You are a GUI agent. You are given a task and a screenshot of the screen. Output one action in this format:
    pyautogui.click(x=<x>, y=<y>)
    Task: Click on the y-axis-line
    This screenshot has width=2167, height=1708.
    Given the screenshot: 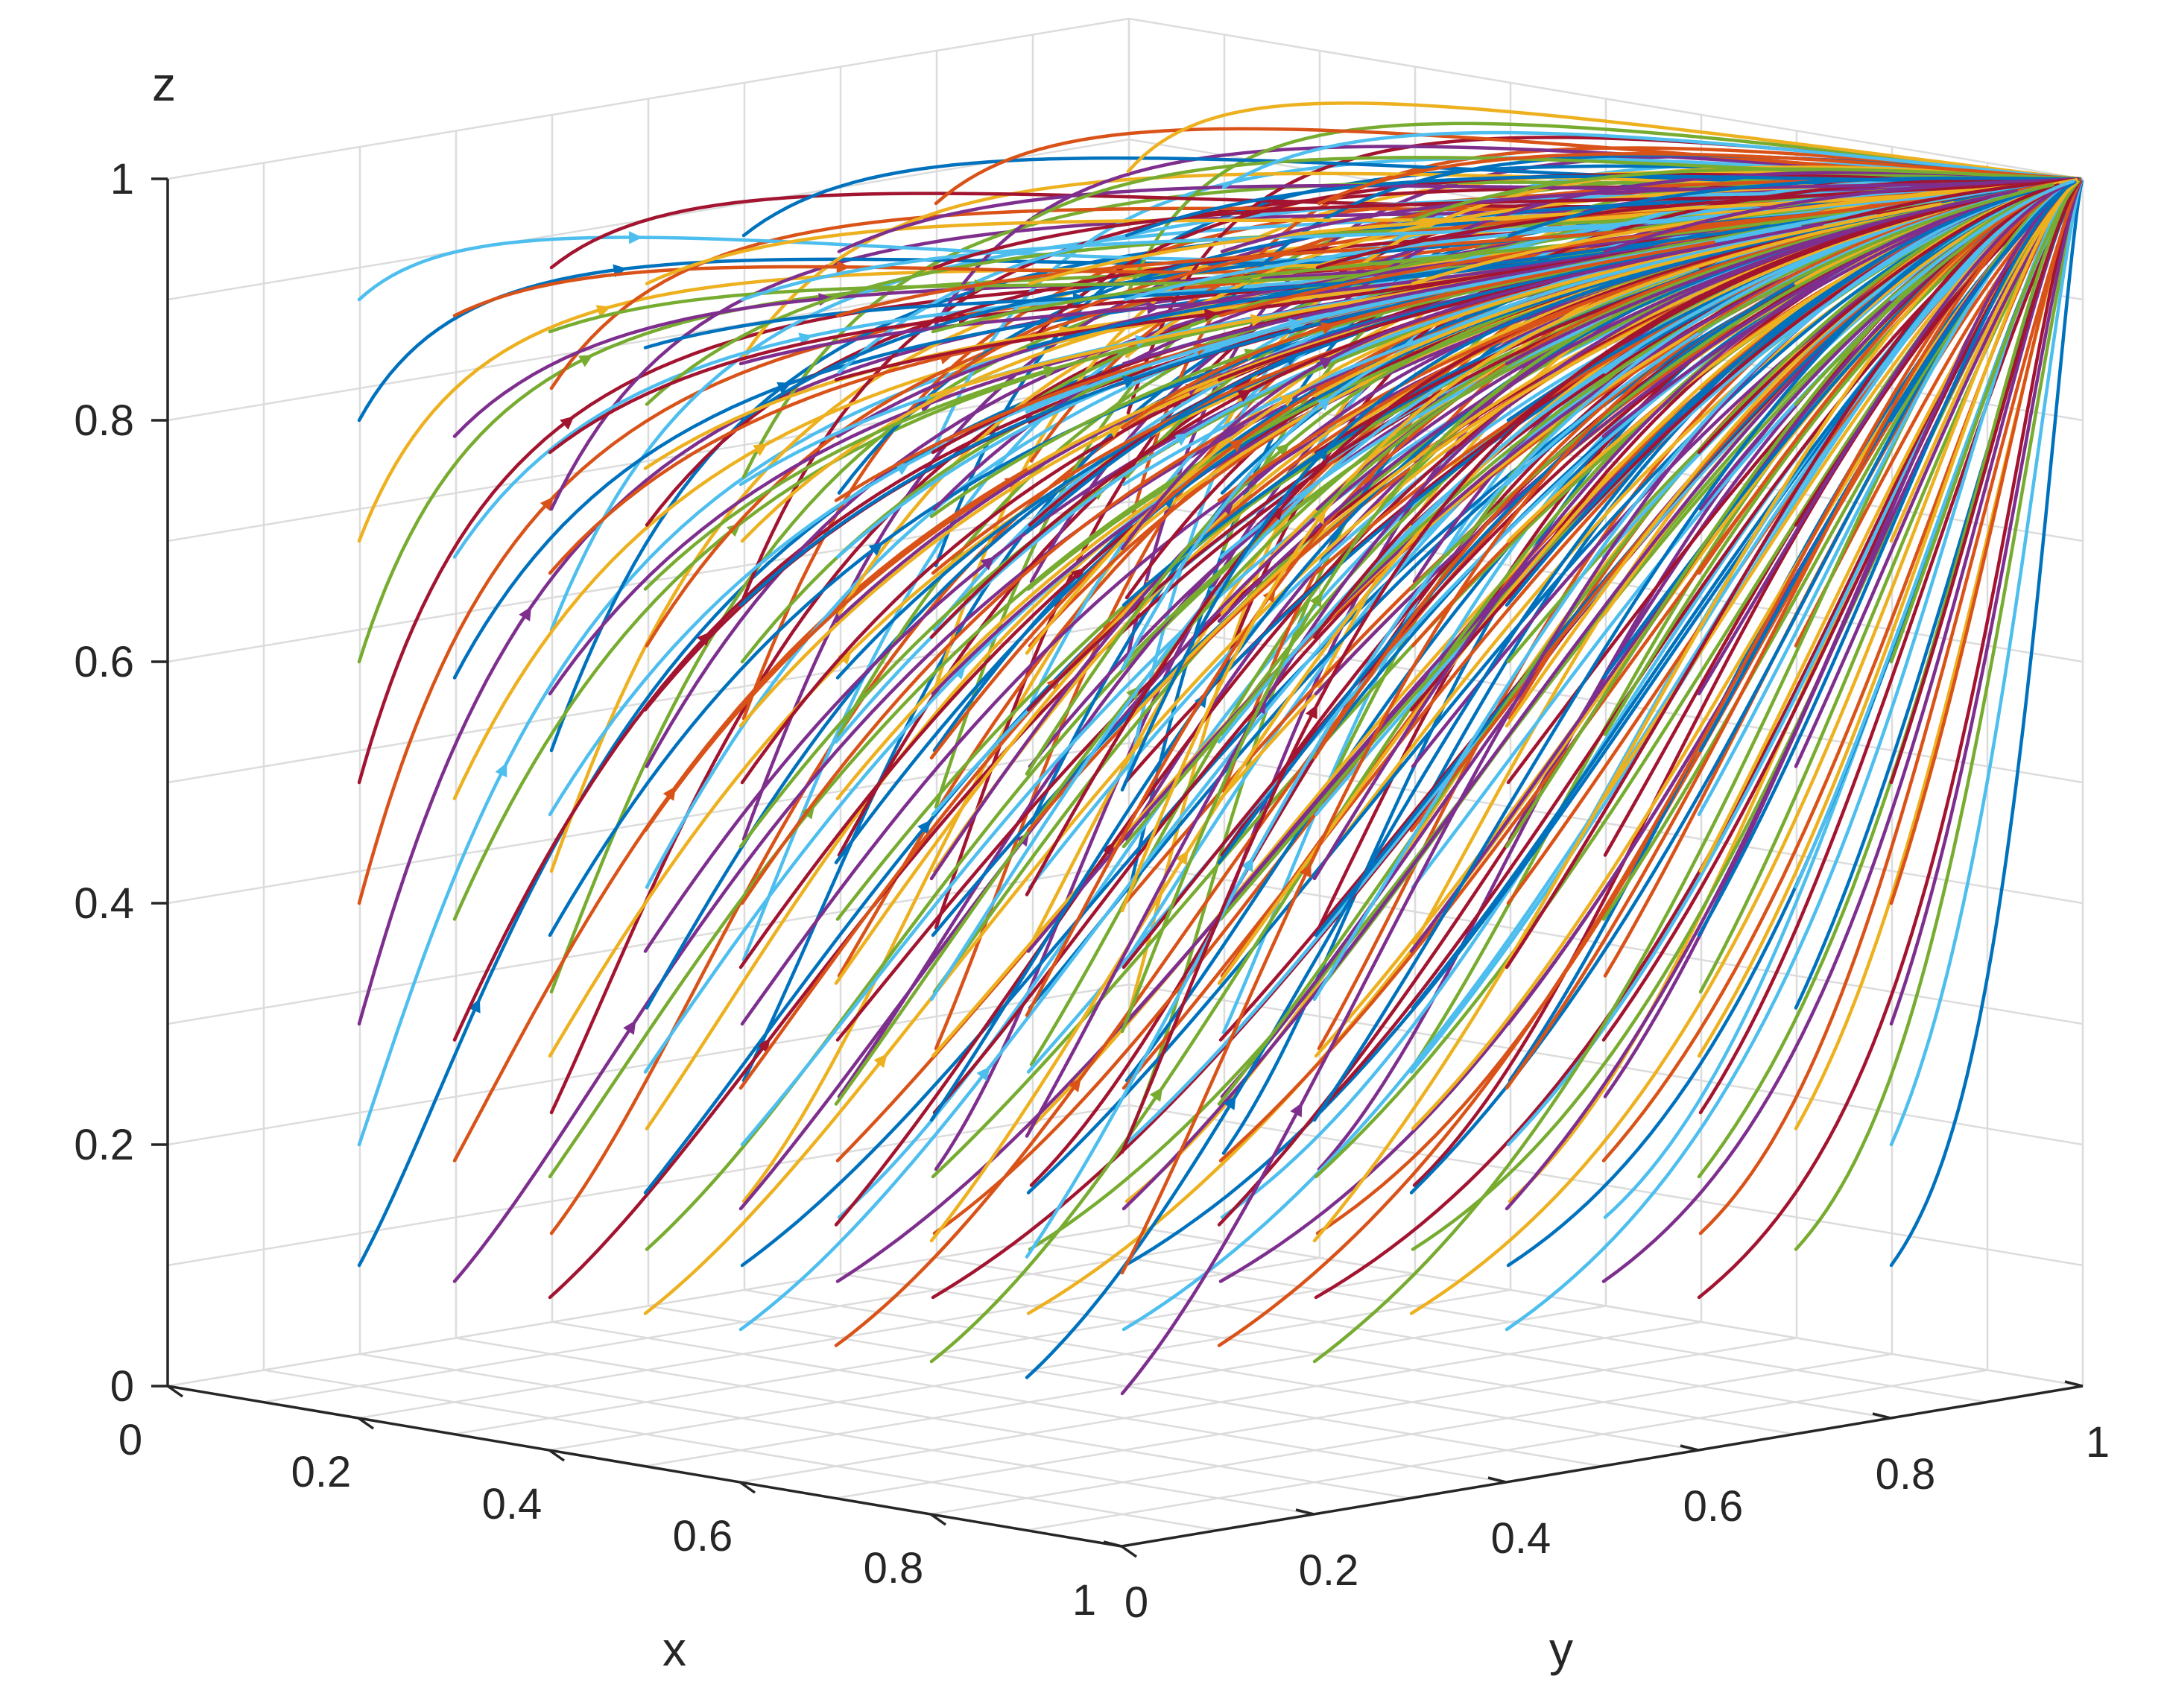 What is the action you would take?
    pyautogui.click(x=1603, y=1466)
    